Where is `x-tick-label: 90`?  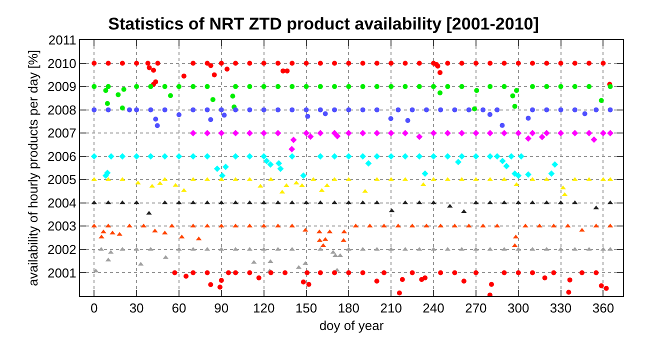
x-tick-label: 90 is located at coordinates (221, 308).